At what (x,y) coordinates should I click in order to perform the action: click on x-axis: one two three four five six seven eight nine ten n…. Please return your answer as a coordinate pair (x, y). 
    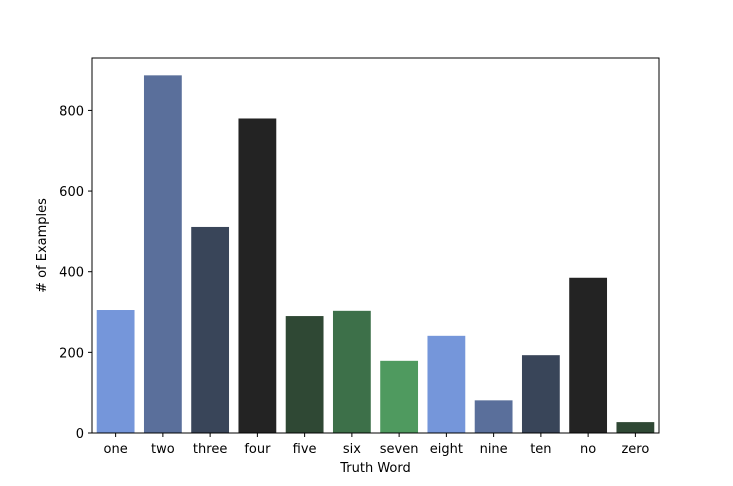
    Looking at the image, I should click on (376, 445).